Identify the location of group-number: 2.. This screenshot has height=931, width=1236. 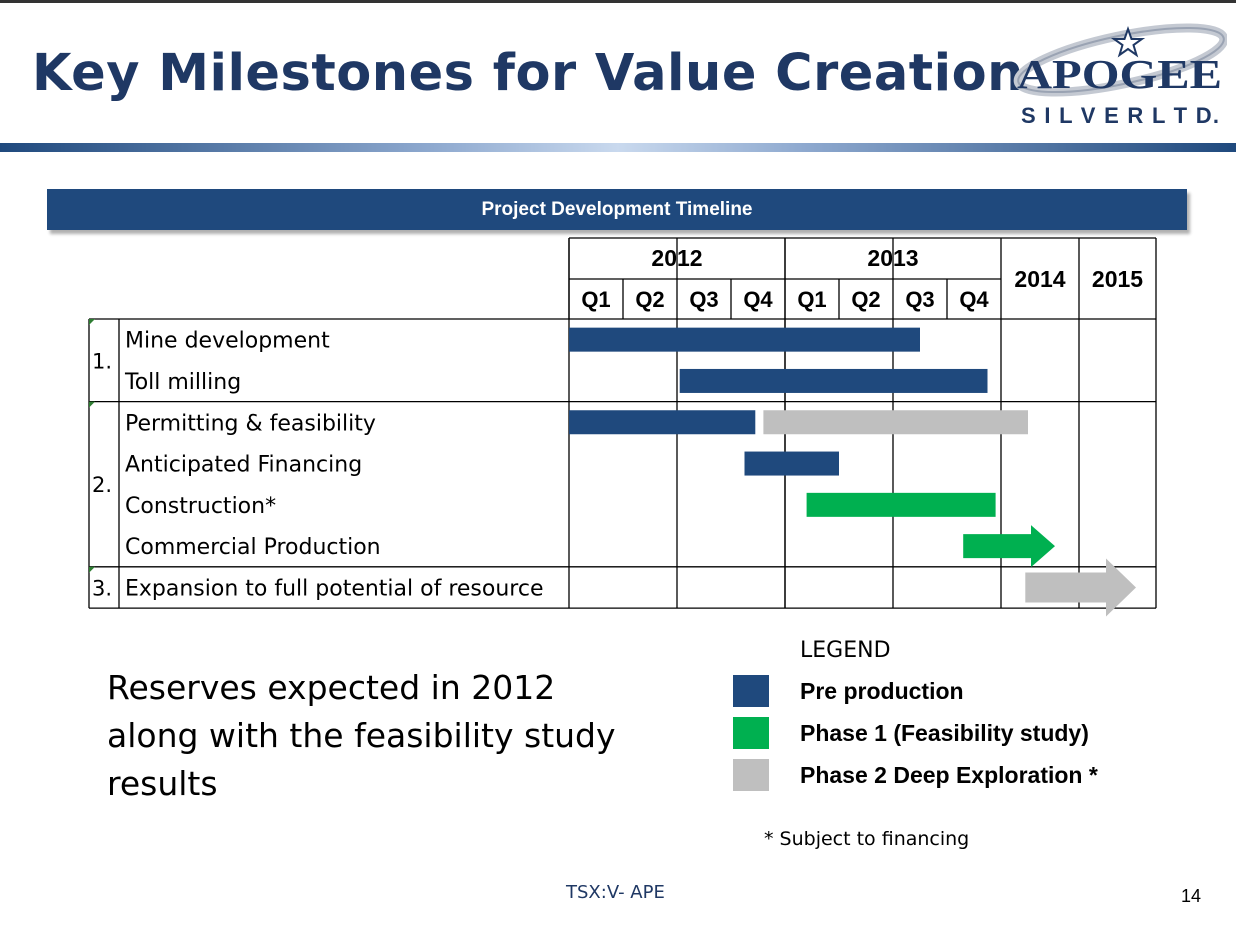
(102, 485).